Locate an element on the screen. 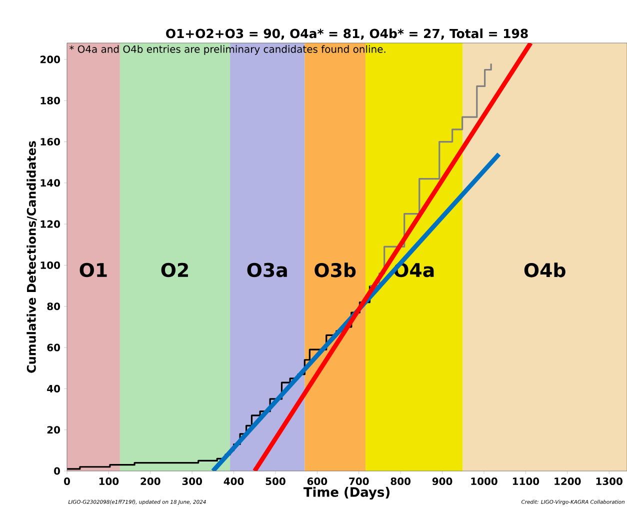 The height and width of the screenshot is (507, 627). x-tick-label: 900 is located at coordinates (442, 482).